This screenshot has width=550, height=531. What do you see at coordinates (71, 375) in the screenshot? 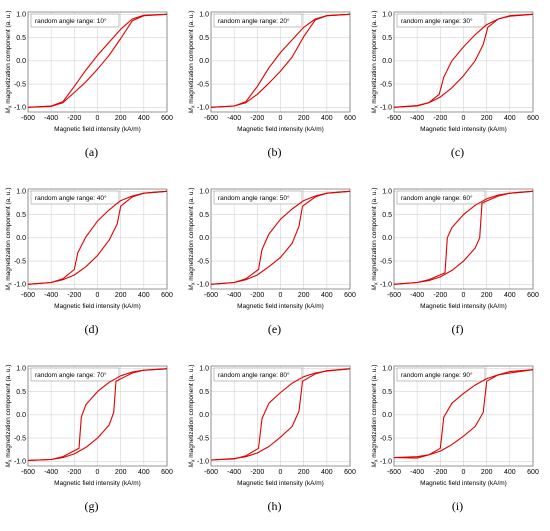
I see `legend-text: random angle range: 70°` at bounding box center [71, 375].